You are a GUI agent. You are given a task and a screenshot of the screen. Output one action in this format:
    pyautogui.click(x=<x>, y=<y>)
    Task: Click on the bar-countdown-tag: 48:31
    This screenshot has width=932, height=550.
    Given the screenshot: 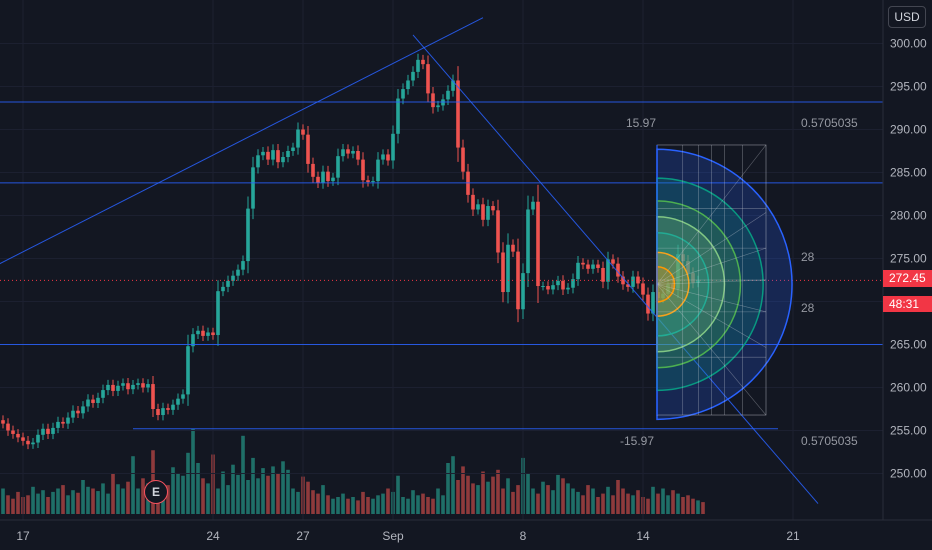 What is the action you would take?
    pyautogui.click(x=907, y=303)
    